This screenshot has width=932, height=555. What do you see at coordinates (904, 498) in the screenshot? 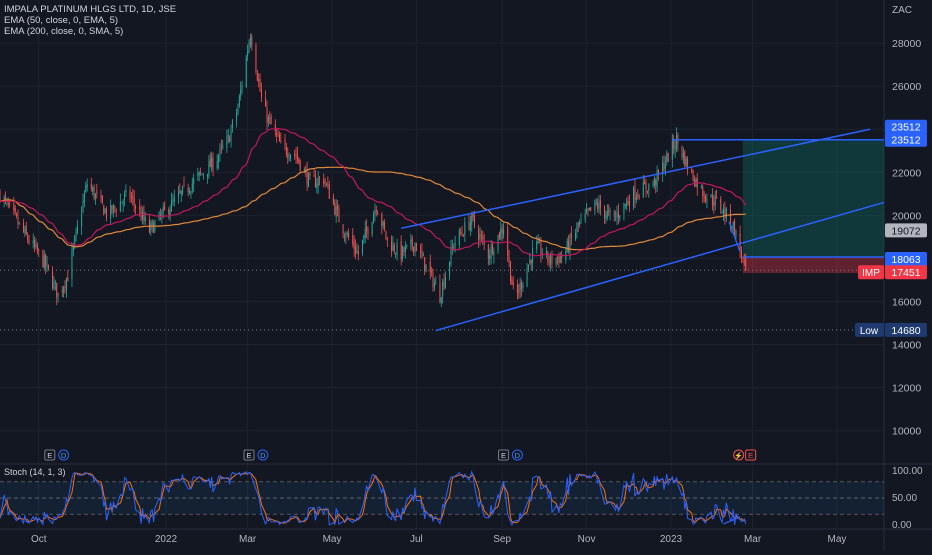
I see `stoch-axis-tick: 50.00` at bounding box center [904, 498].